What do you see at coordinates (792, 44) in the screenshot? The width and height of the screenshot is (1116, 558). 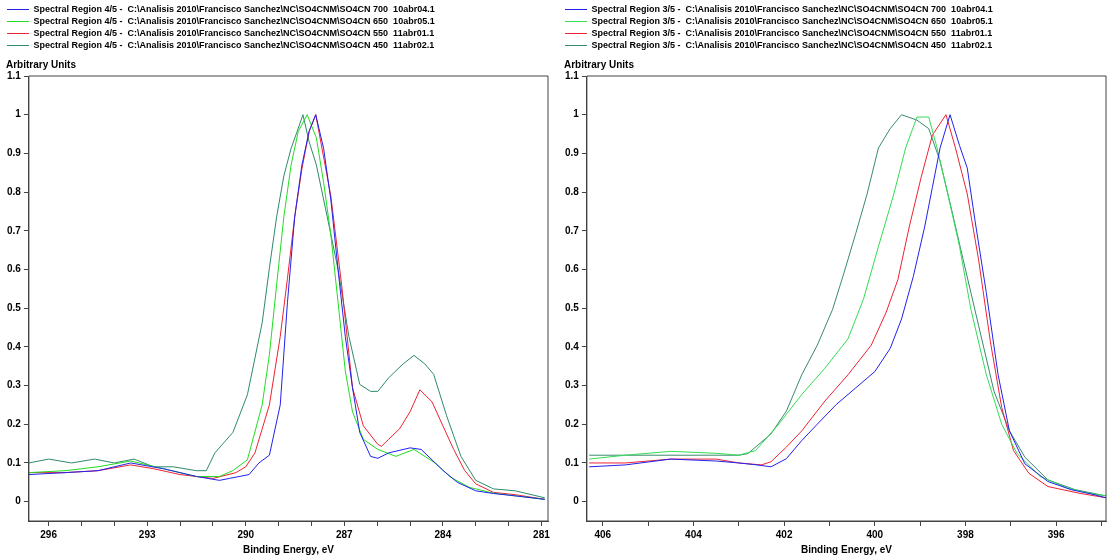 I see `legend-label: Spectral Region 3/5 - C:\Analisis 2010\Francisco Sanchez\NC\SO4CNM\SO4CN 450 11abr02.1` at bounding box center [792, 44].